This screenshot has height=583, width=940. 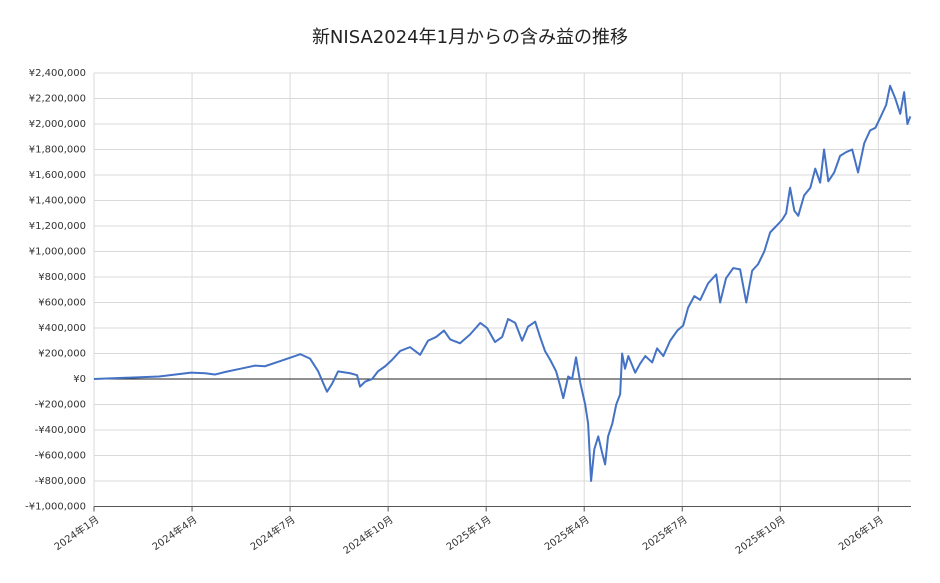 What do you see at coordinates (57, 175) in the screenshot?
I see `y-tick-label: ¥1,600,000` at bounding box center [57, 175].